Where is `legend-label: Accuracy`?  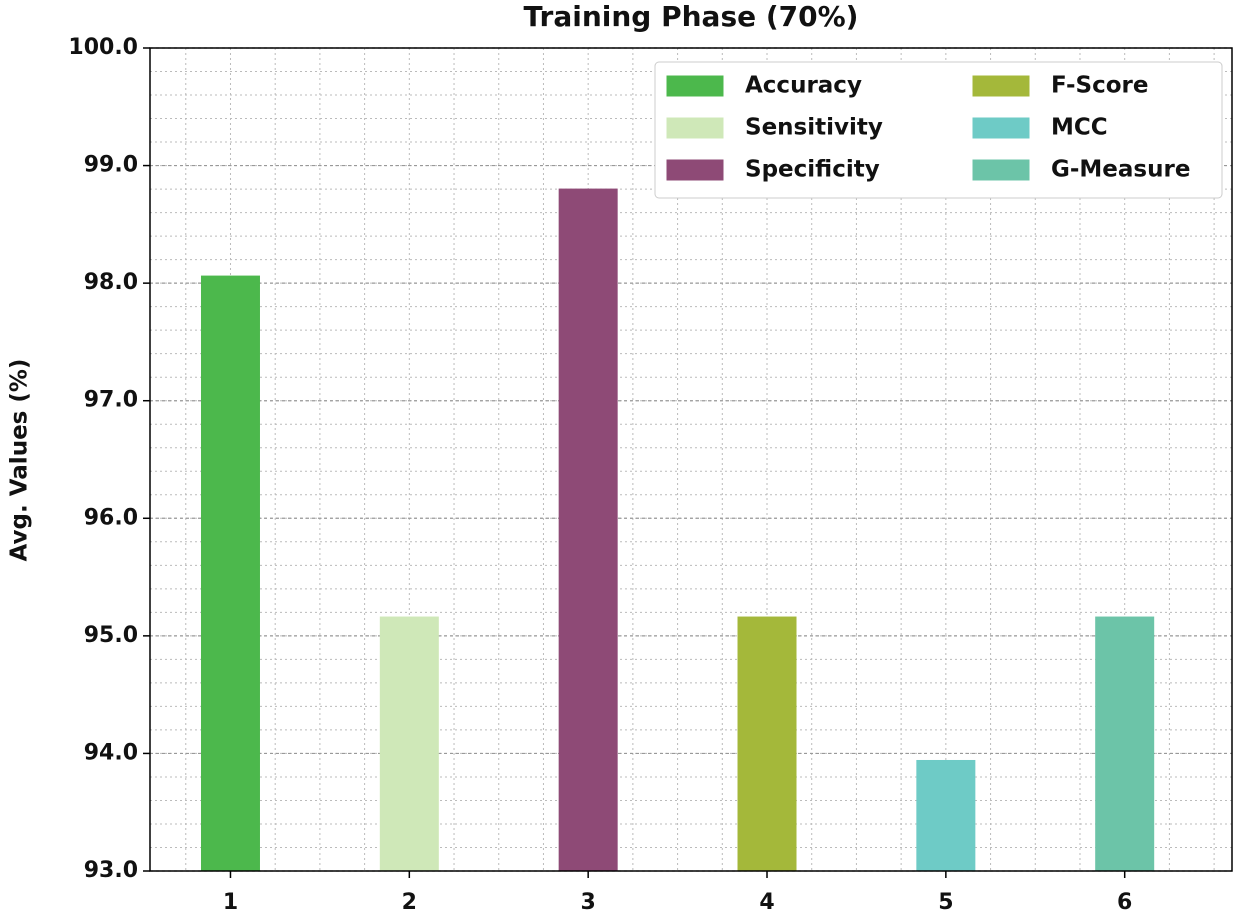 legend-label: Accuracy is located at coordinates (803, 86).